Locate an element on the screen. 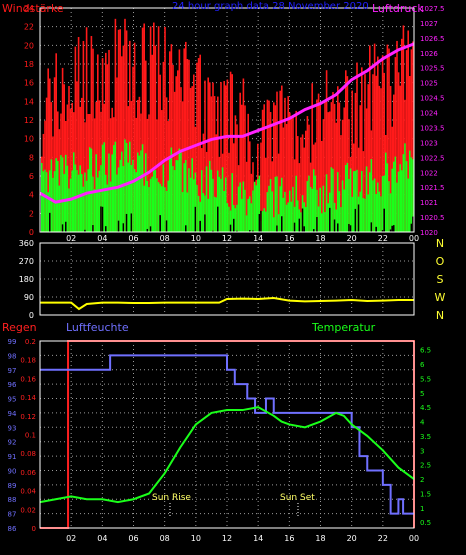 This screenshot has width=466, height=555. compass-label: N is located at coordinates (440, 315).